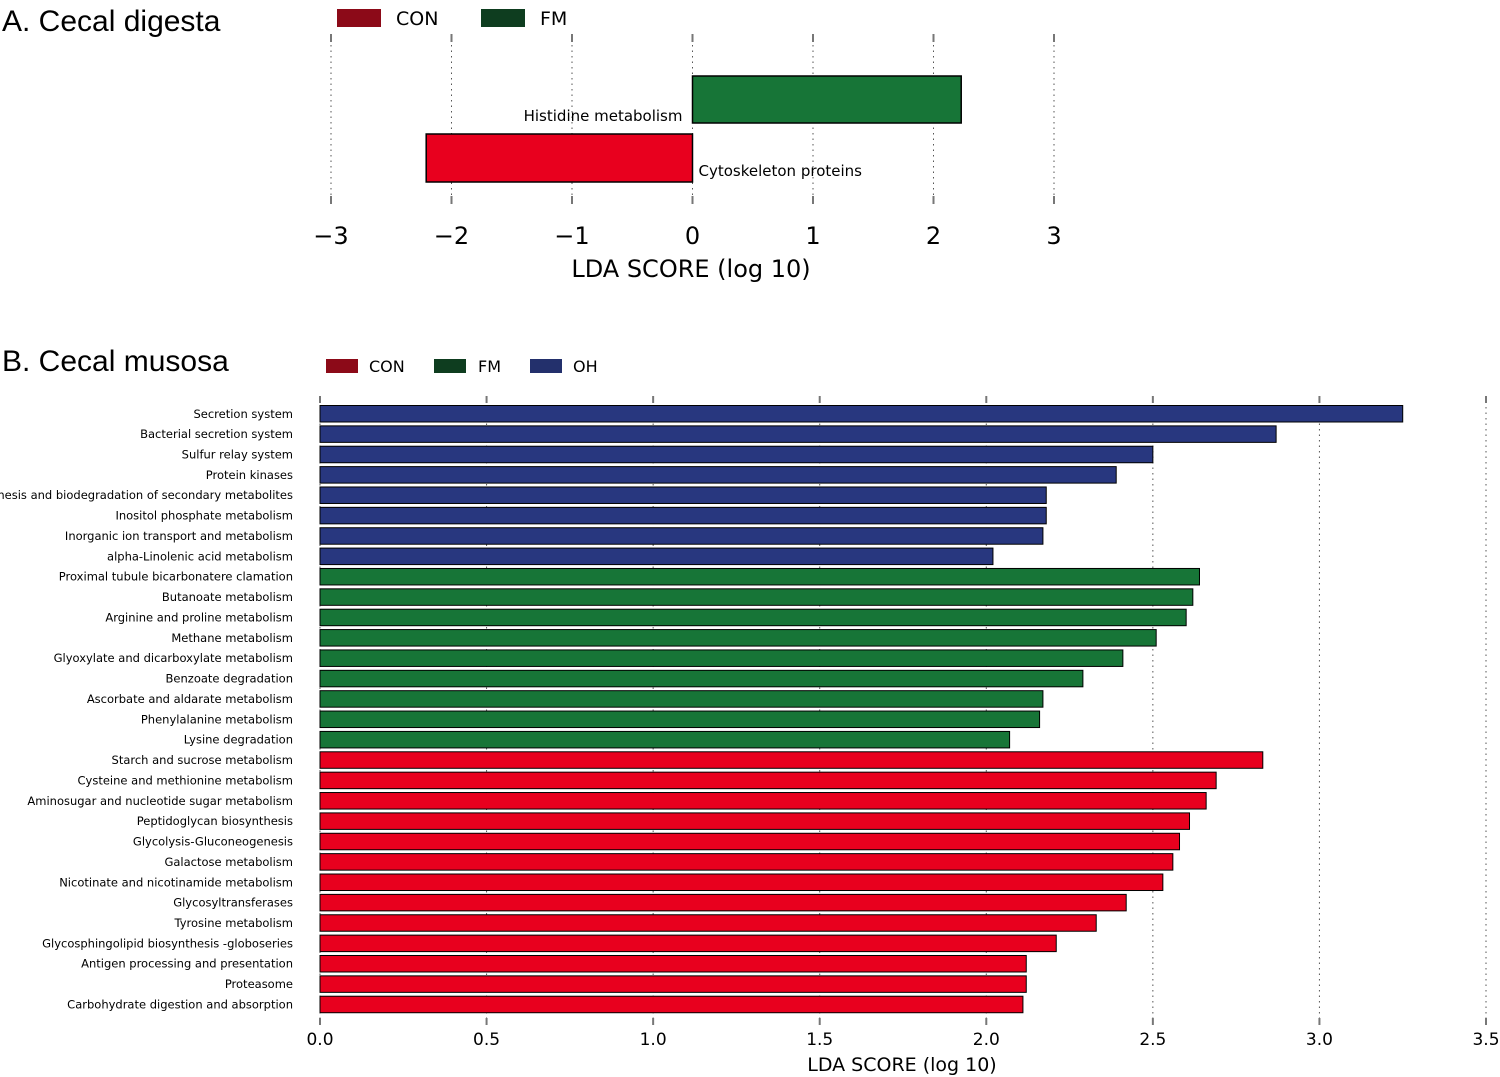 Image resolution: width=1500 pixels, height=1077 pixels. Describe the element at coordinates (319, 1040) in the screenshot. I see `x-tick-label: 0.0` at that location.